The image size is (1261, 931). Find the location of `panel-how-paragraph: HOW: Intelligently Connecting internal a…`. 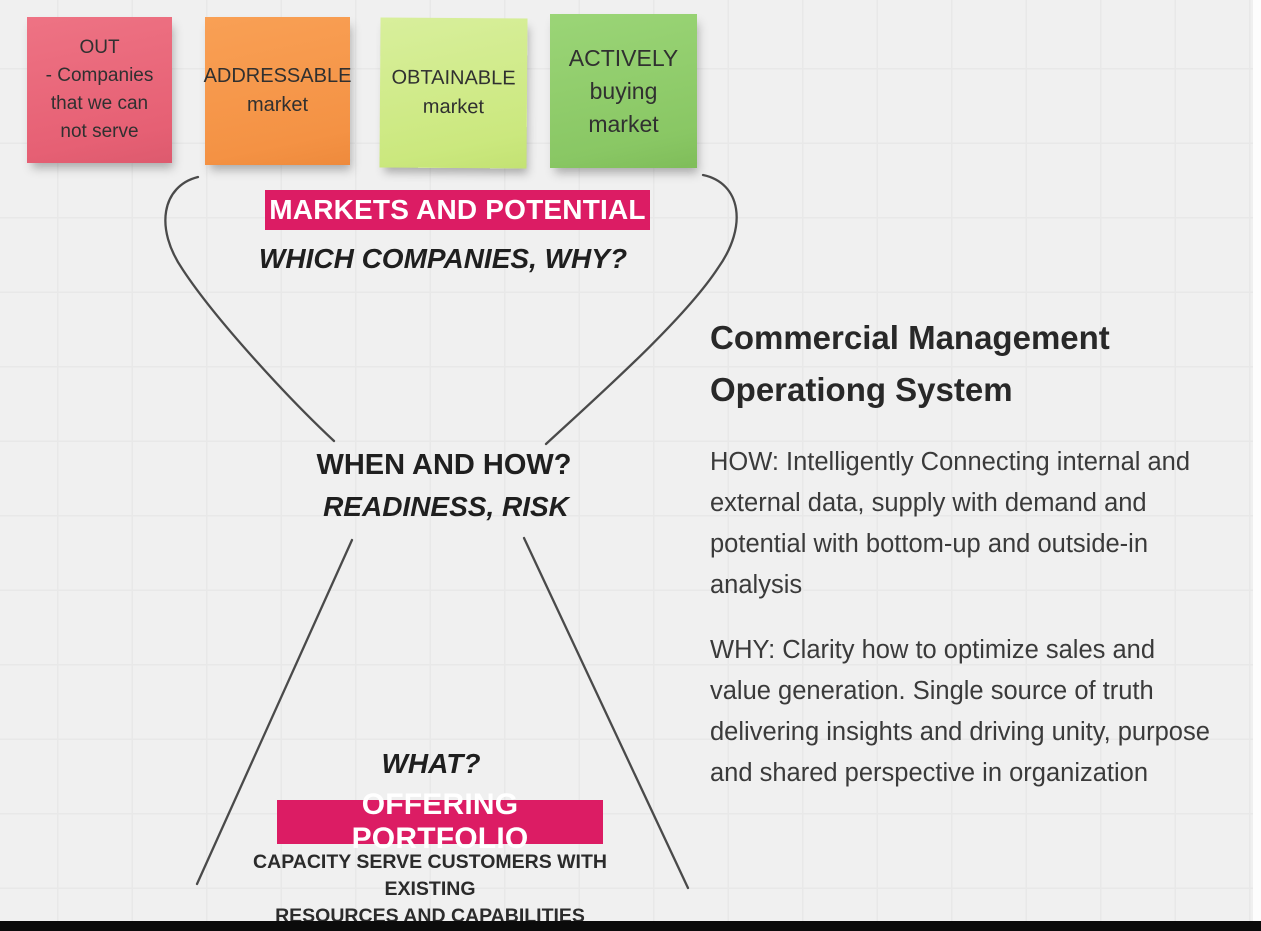

panel-how-paragraph: HOW: Intelligently Connecting internal a… is located at coordinates (950, 523).